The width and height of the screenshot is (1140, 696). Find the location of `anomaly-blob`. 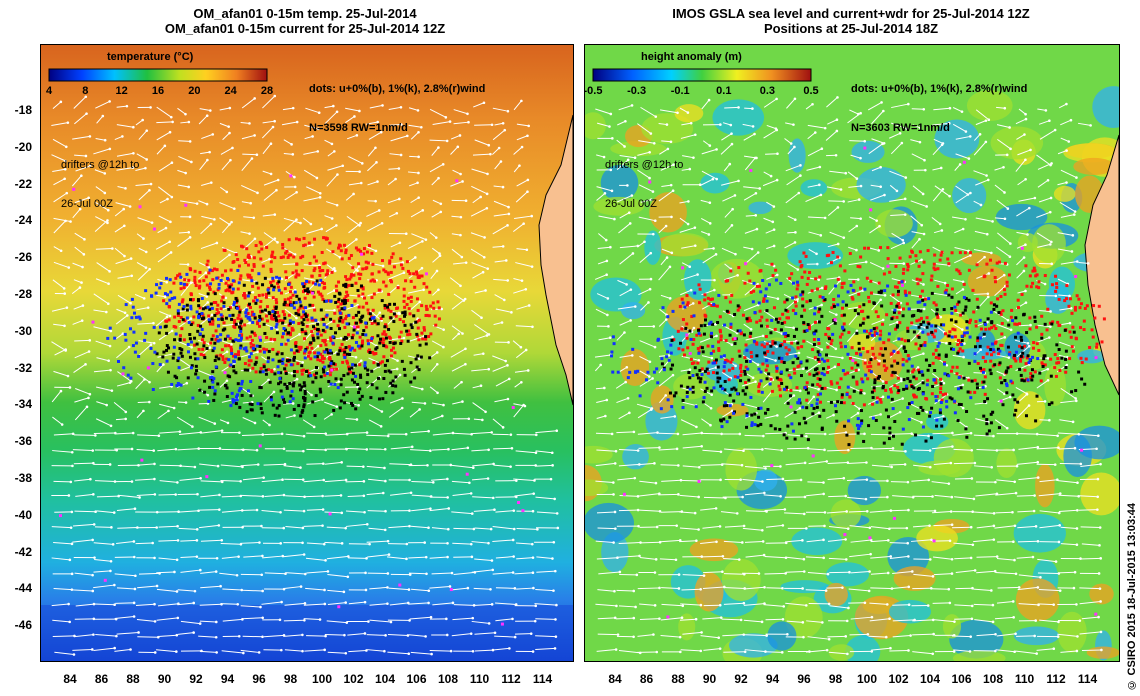

anomaly-blob is located at coordinates (668, 212).